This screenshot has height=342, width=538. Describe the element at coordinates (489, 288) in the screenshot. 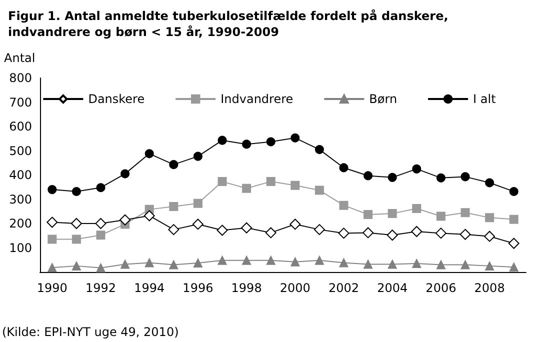

I see `x-tick-label: 2008` at that location.